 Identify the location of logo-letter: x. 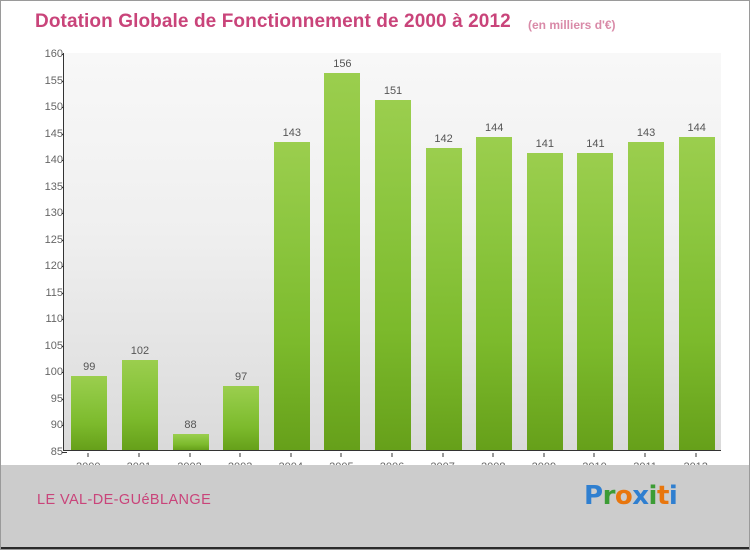
(640, 496).